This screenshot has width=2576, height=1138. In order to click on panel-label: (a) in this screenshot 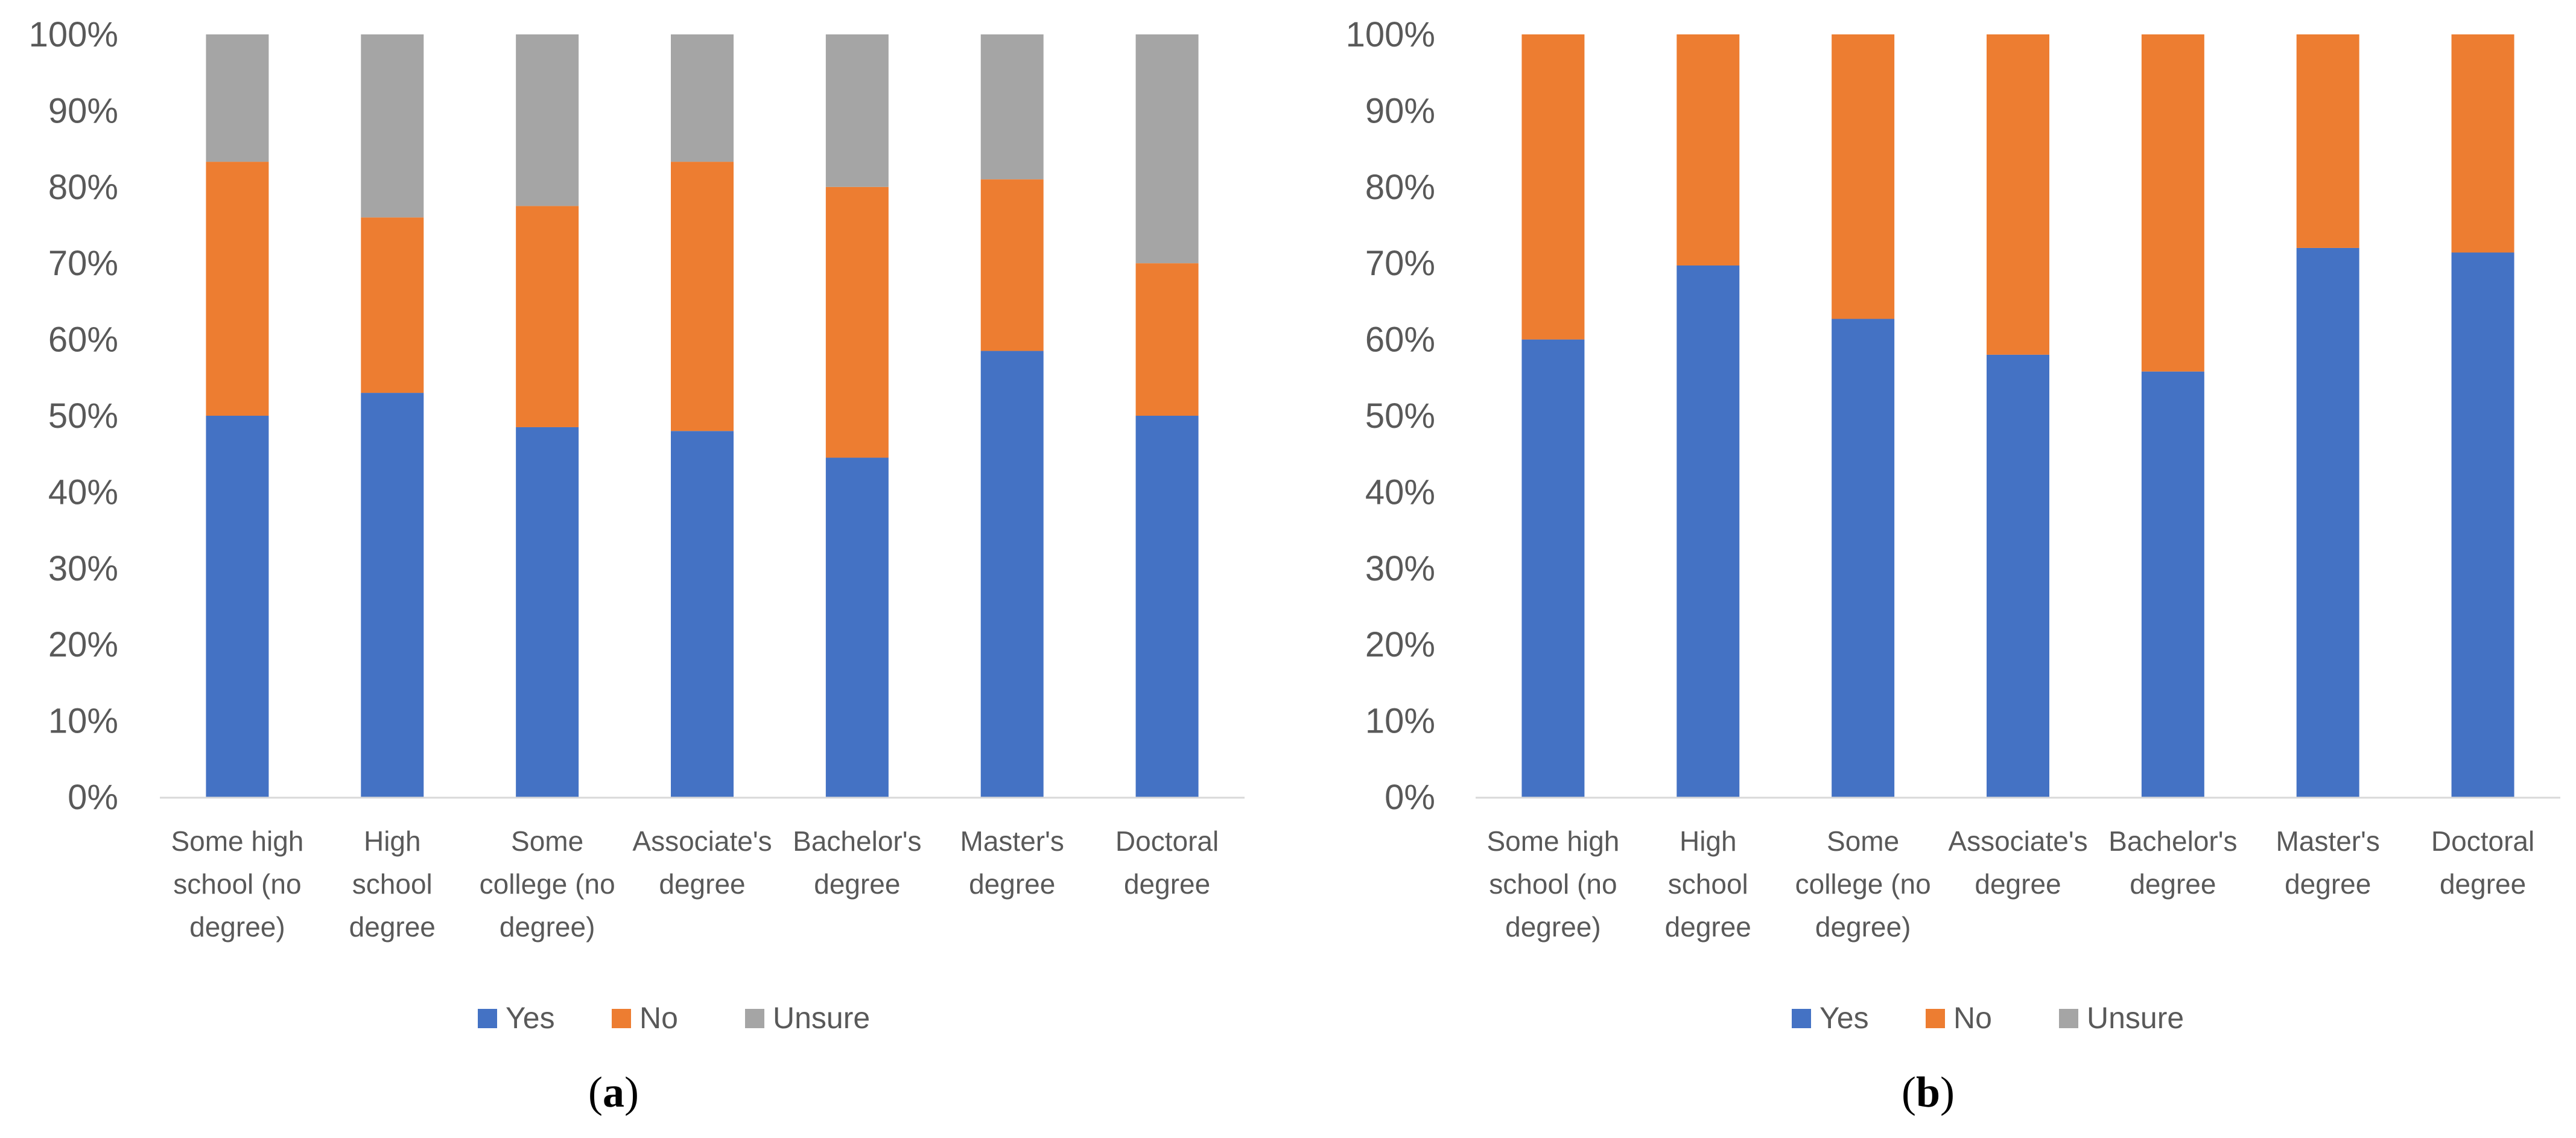, I will do `click(613, 1092)`.